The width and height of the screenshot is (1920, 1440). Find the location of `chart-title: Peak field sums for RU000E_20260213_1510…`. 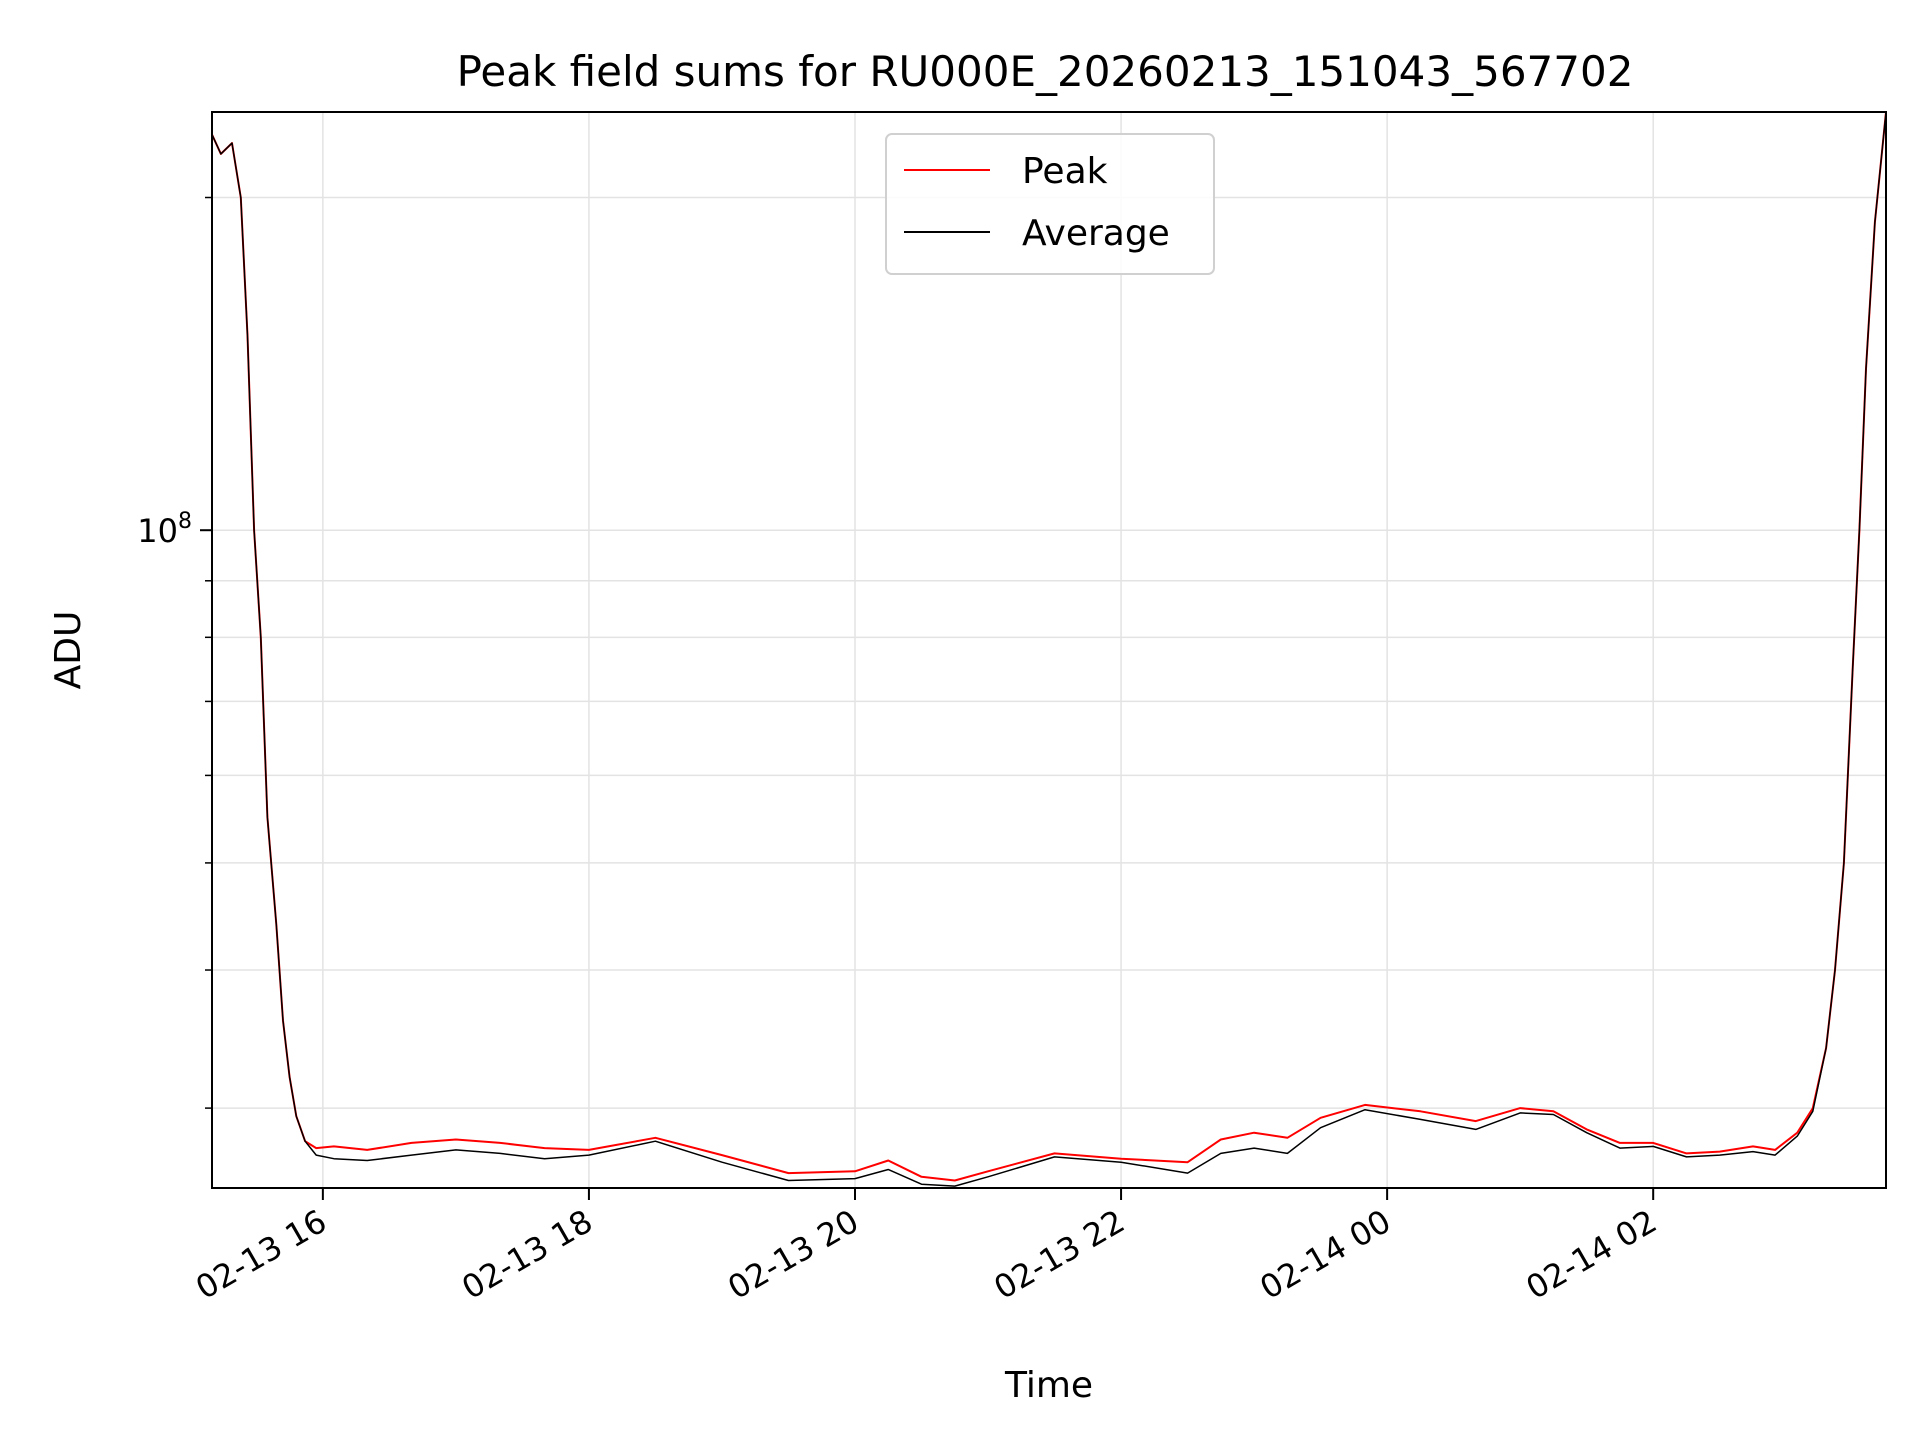

chart-title: Peak field sums for RU000E_20260213_1510… is located at coordinates (1045, 71).